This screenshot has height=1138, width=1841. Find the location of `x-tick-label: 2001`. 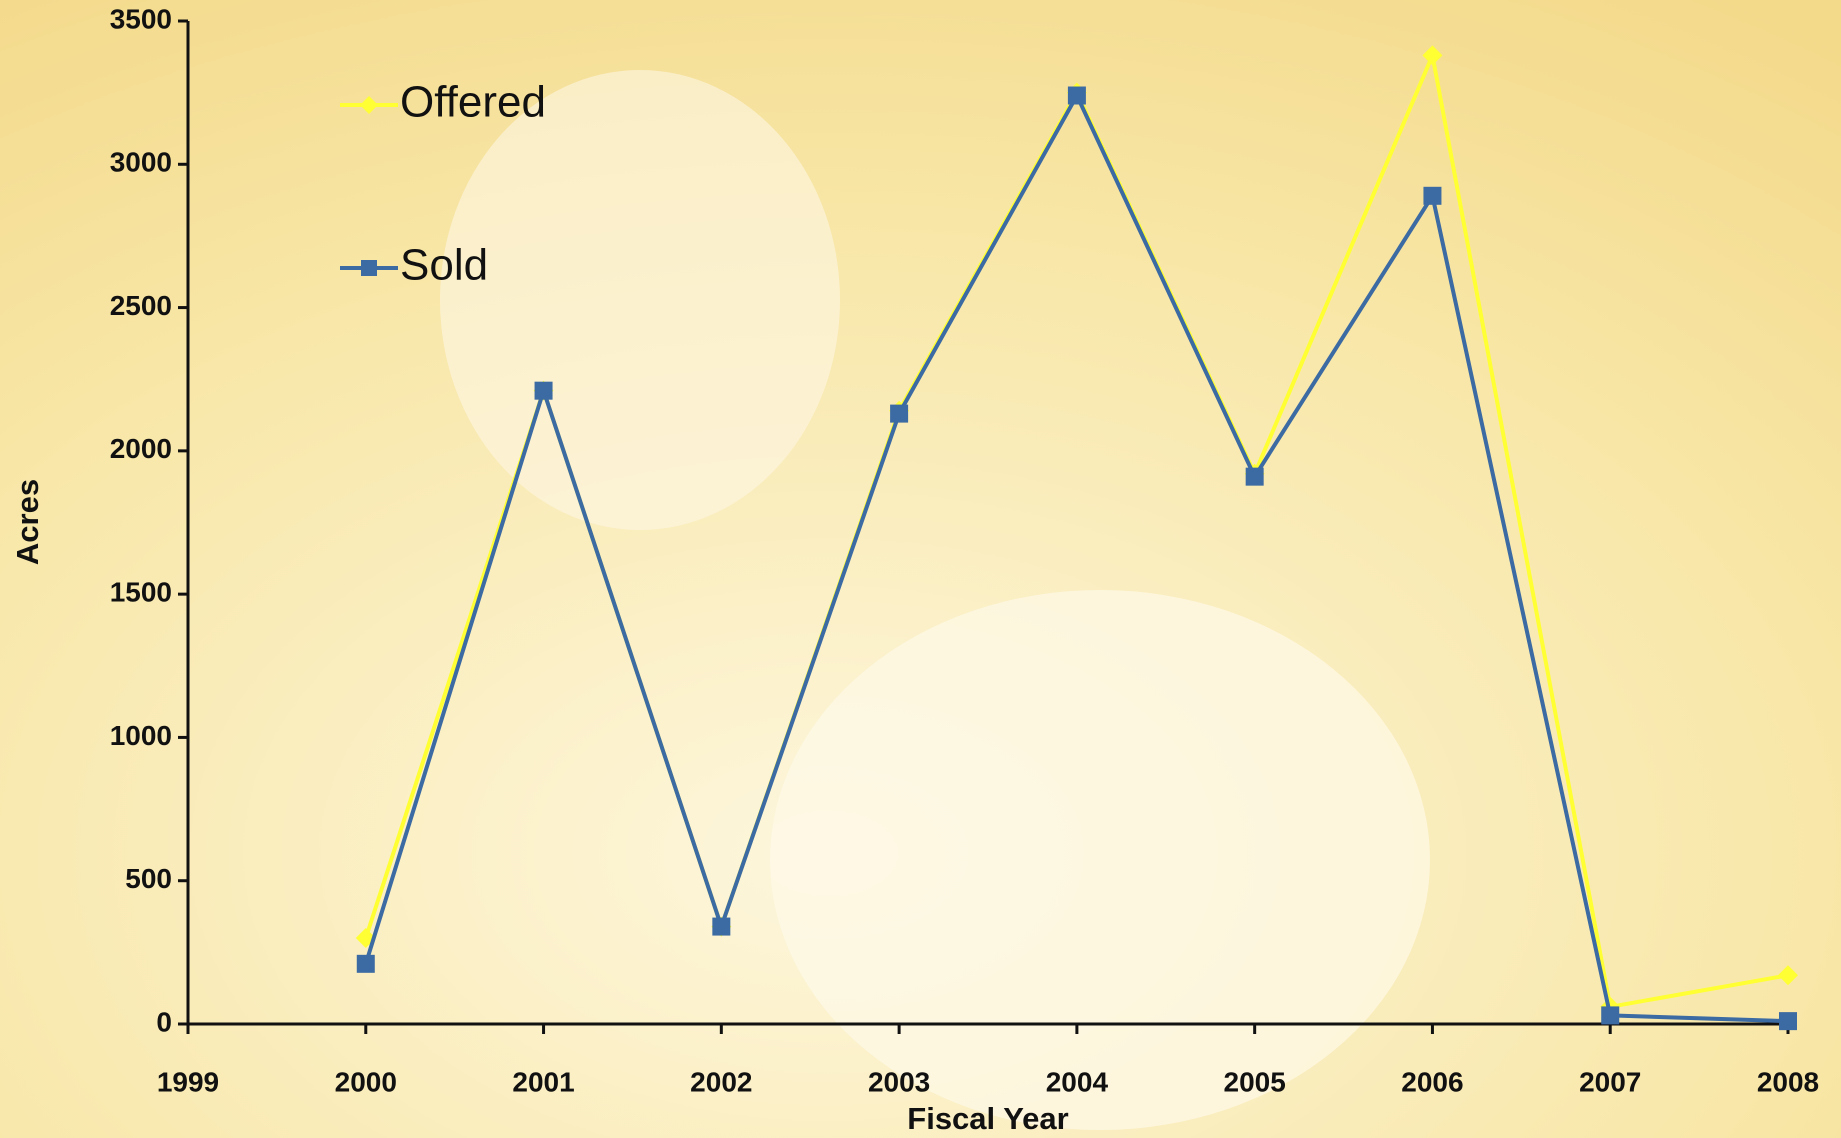

x-tick-label: 2001 is located at coordinates (543, 1081).